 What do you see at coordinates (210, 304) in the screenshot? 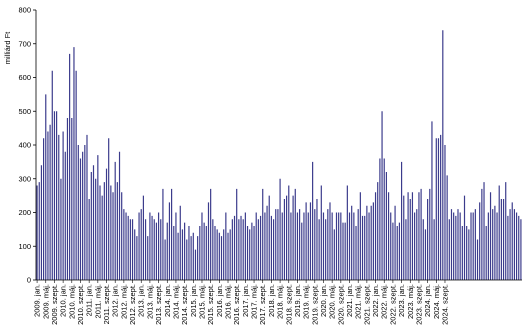
I see `x-tick-label: 2015. szept.` at bounding box center [210, 304].